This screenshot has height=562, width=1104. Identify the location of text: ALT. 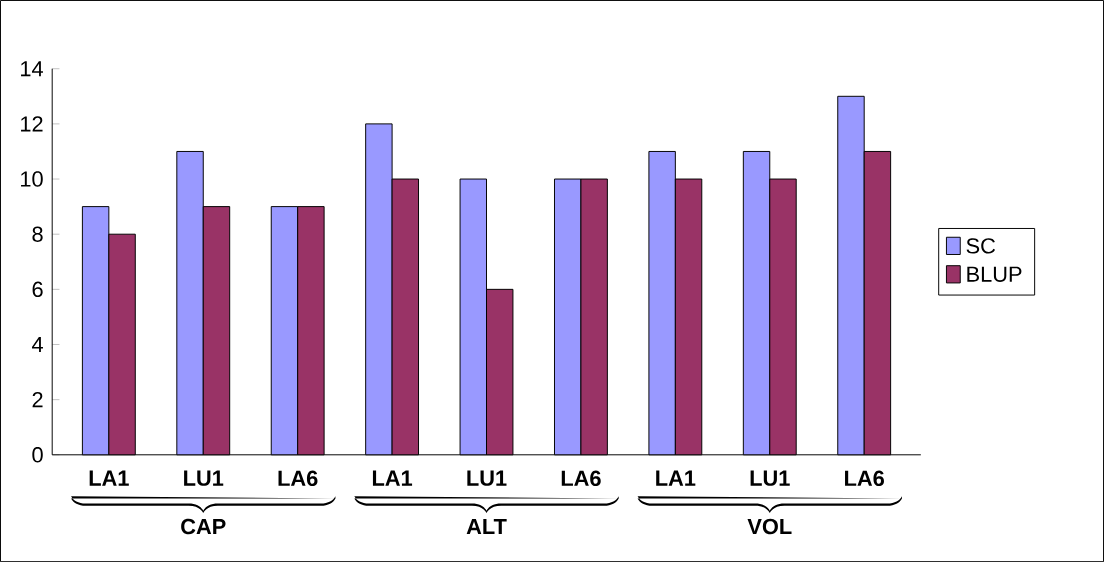
(486, 526).